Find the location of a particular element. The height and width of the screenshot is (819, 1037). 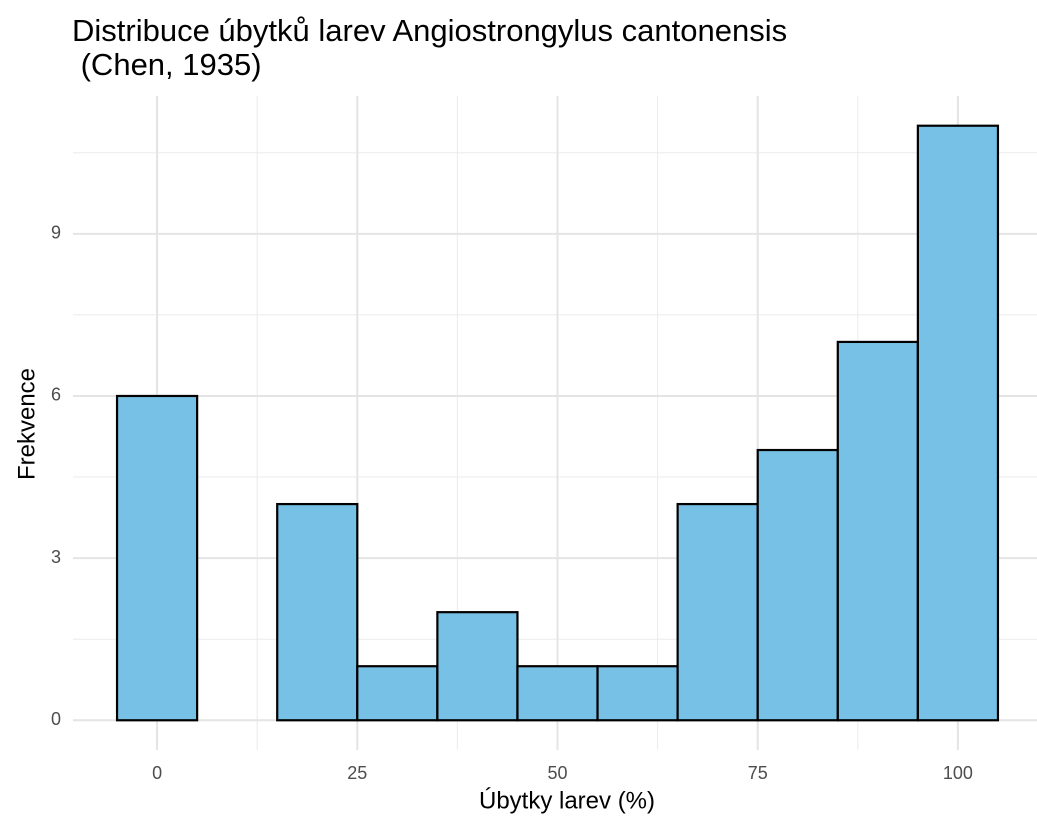

y-tick-label: 3 is located at coordinates (56, 557).